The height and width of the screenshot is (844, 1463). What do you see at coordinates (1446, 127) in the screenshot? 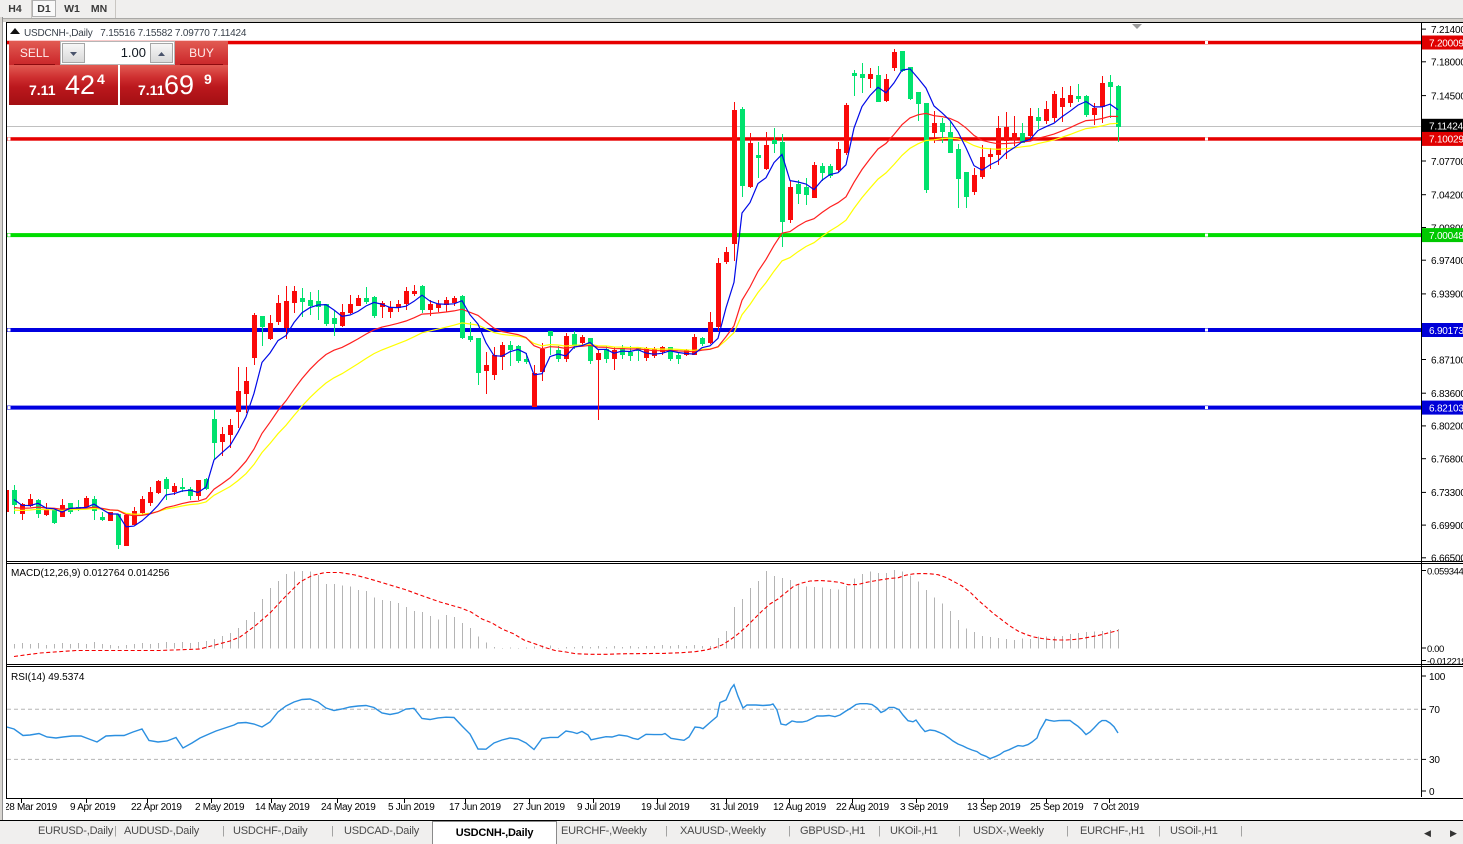
I see `svg-text: 7.11424` at bounding box center [1446, 127].